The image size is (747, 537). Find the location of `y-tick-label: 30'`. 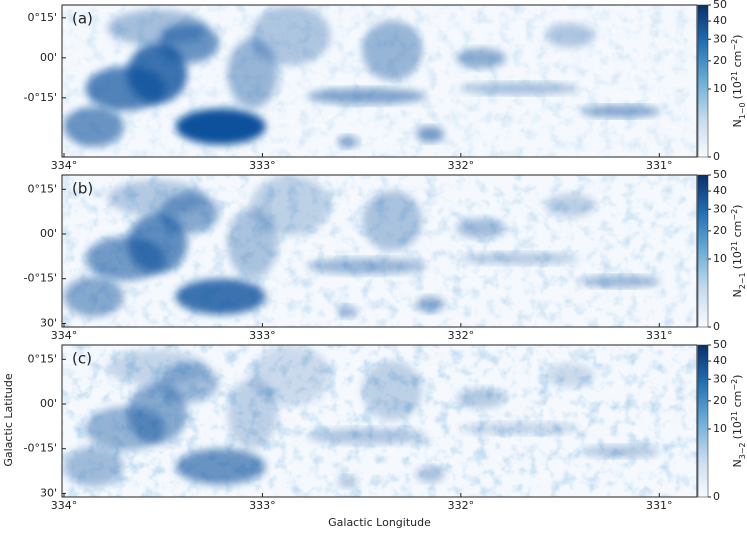

y-tick-label: 30' is located at coordinates (48, 492).